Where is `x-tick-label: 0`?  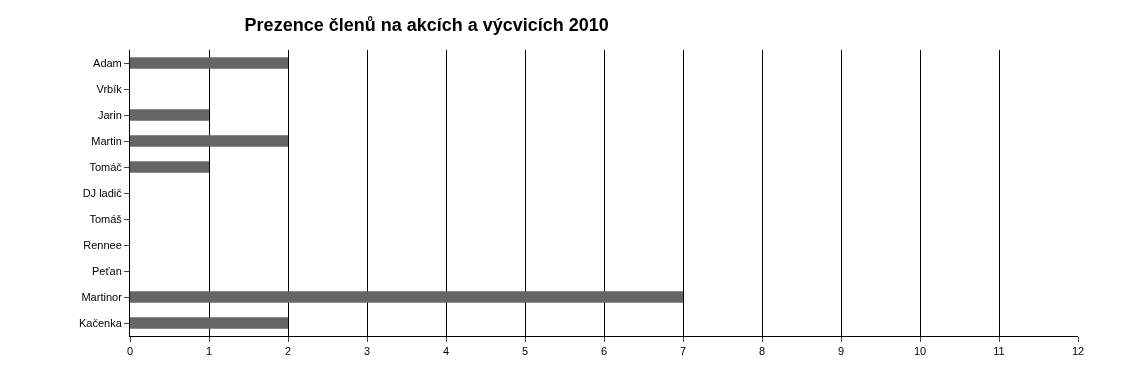
x-tick-label: 0 is located at coordinates (130, 351).